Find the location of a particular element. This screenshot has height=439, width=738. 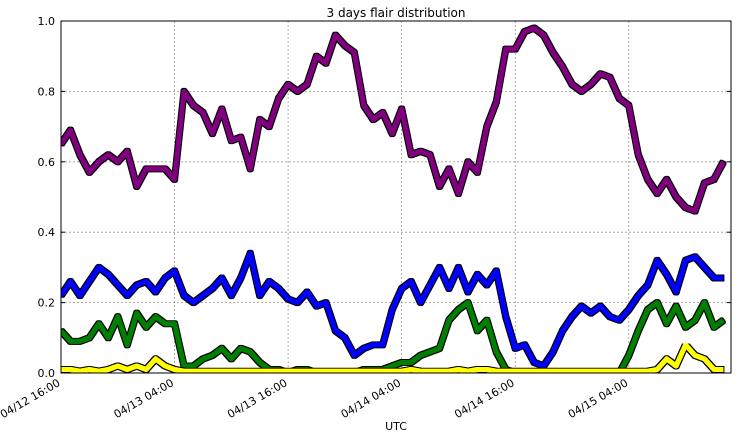

x-tick-label: 04/15 04:00 is located at coordinates (598, 398).